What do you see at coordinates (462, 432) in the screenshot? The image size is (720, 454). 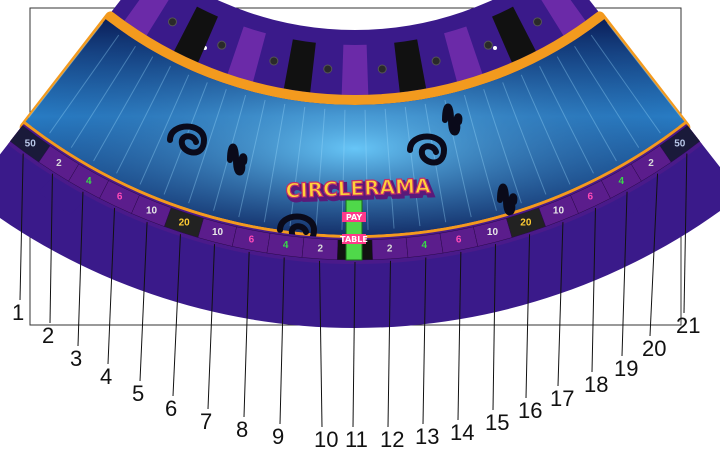 I see `slot-number-14: 14` at bounding box center [462, 432].